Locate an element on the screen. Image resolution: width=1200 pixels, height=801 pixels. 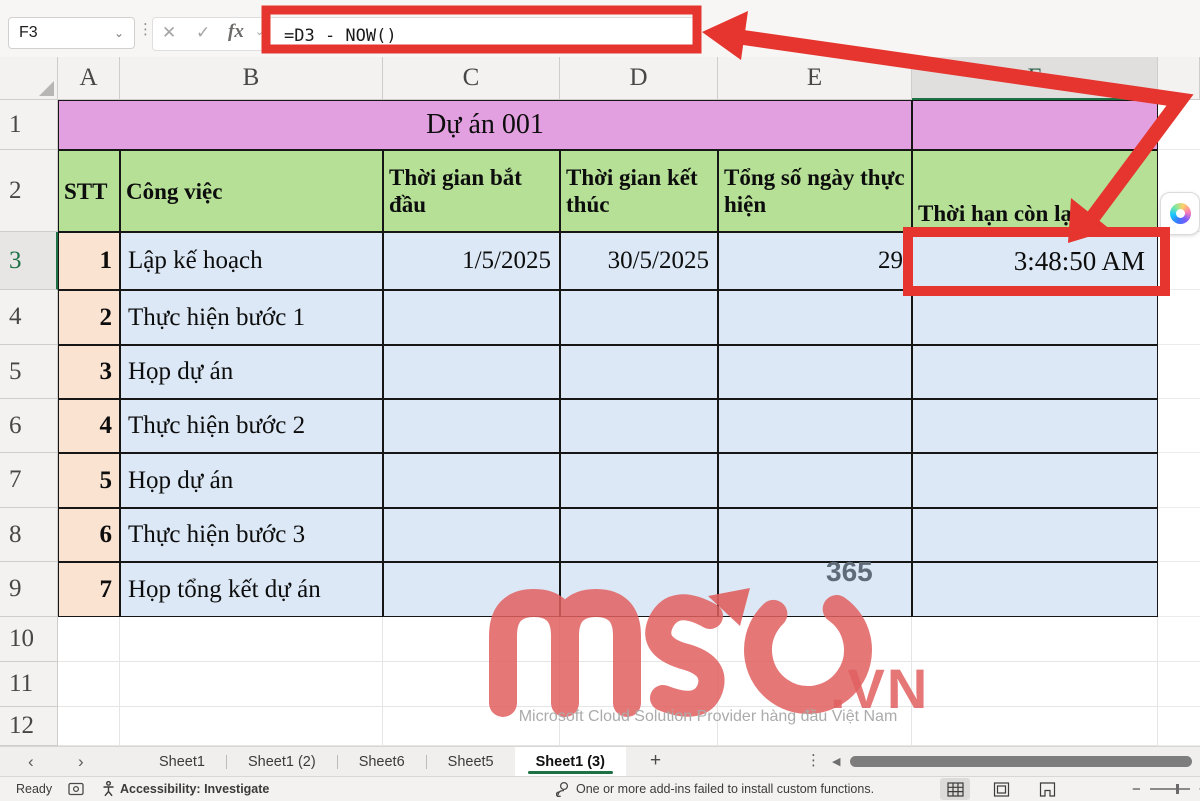
cell-E3: 29 is located at coordinates (815, 261).